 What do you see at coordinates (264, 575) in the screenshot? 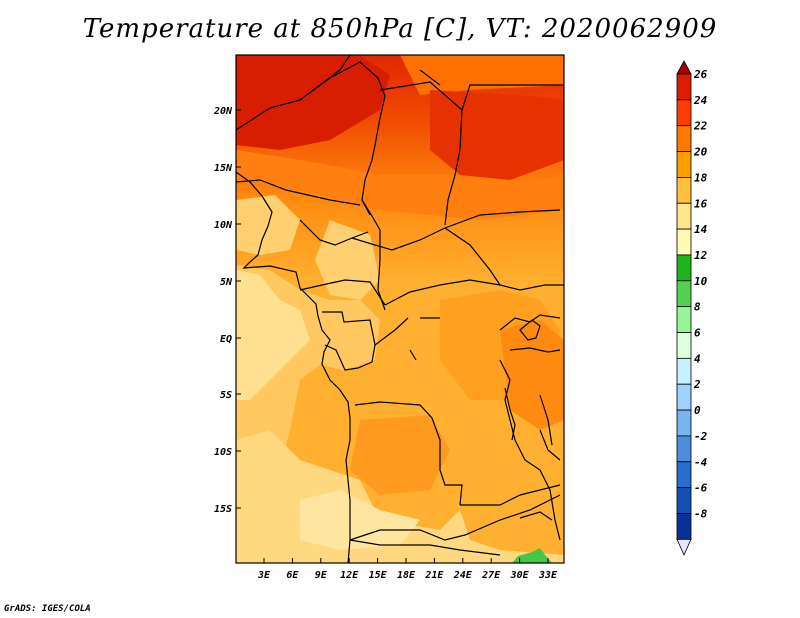
I see `longitude-label: 3E` at bounding box center [264, 575].